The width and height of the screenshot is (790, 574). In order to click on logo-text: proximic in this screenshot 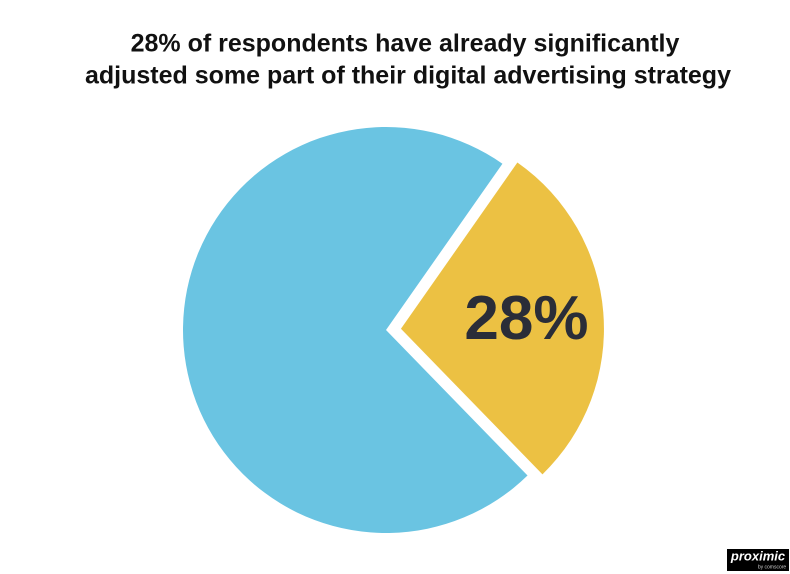, I will do `click(758, 555)`.